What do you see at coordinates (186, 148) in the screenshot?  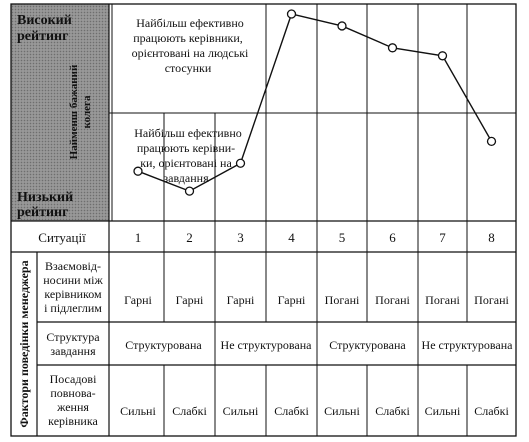 I see `task-zone-line-2: працюють керівни-` at bounding box center [186, 148].